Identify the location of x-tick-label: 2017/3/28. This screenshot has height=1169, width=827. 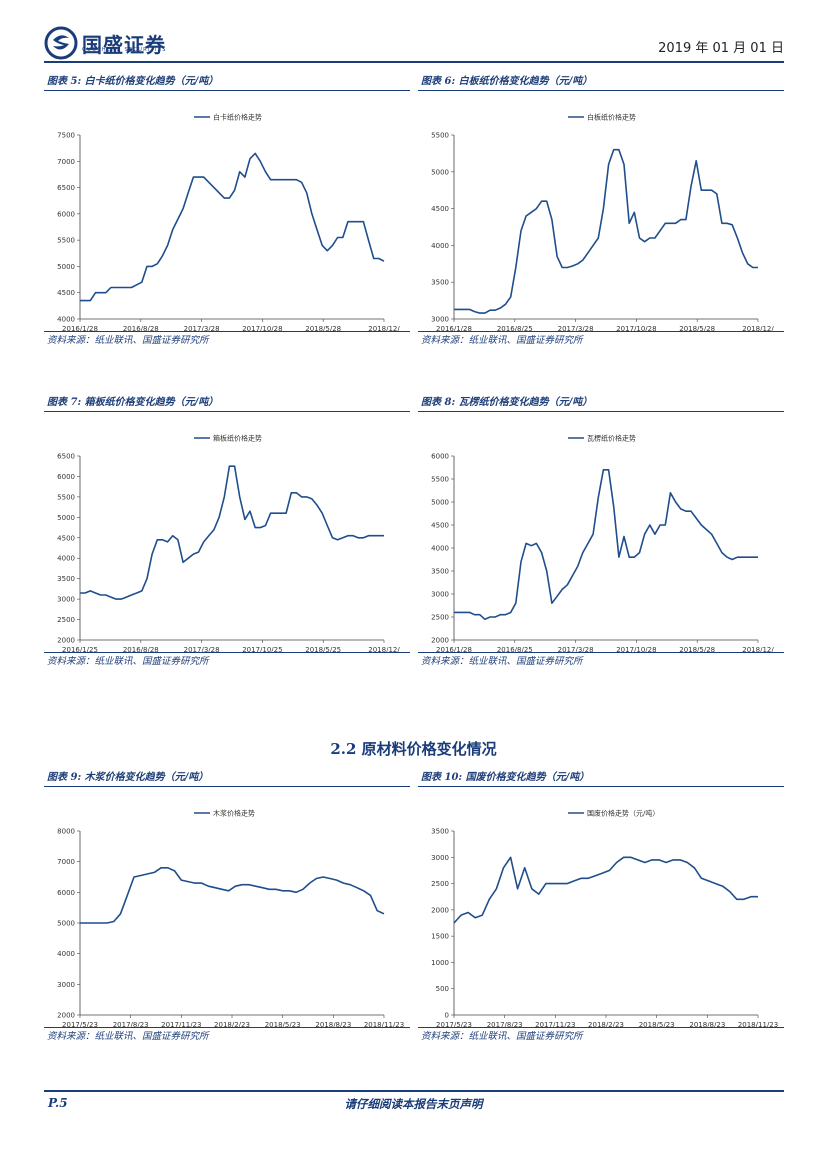
(202, 649).